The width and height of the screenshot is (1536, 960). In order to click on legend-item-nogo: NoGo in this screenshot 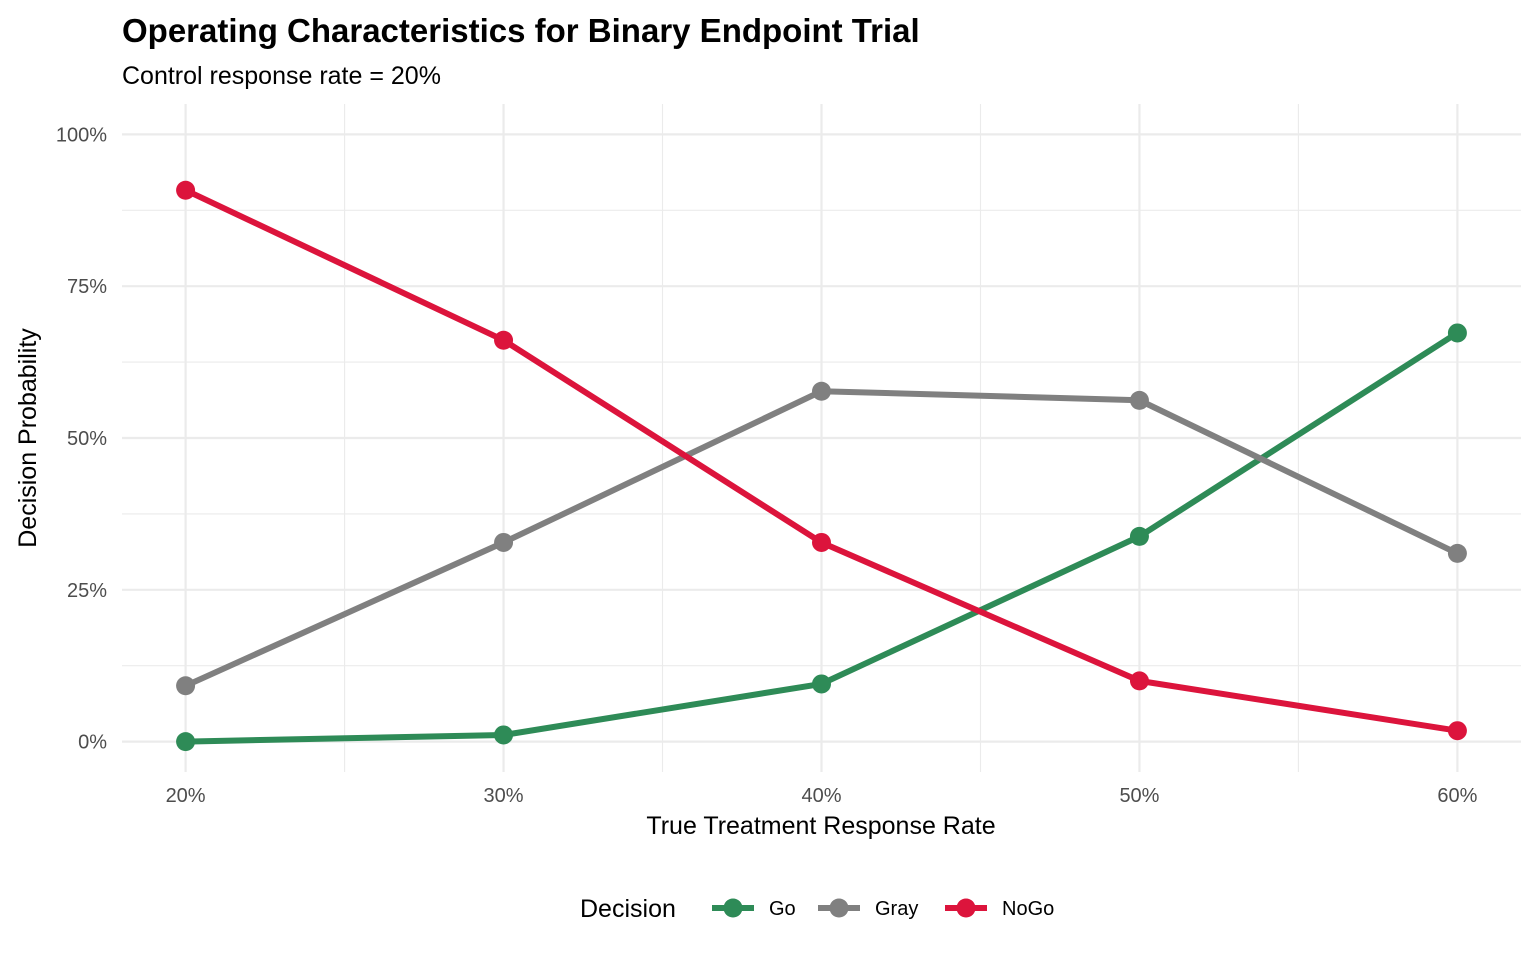, I will do `click(999, 909)`.